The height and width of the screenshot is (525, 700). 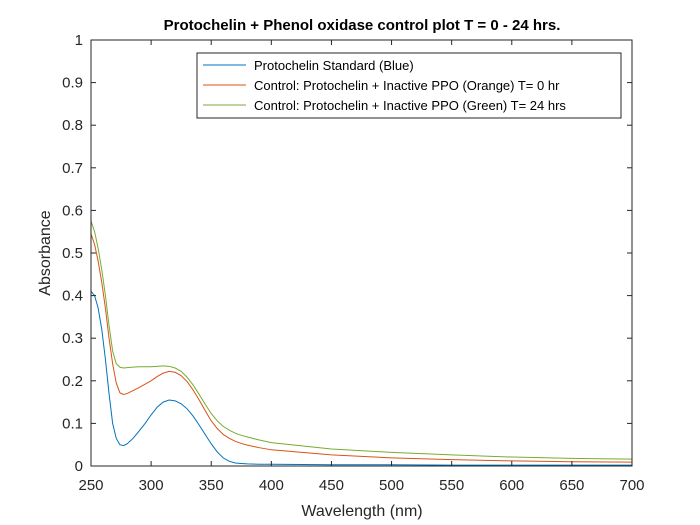 What do you see at coordinates (79, 466) in the screenshot?
I see `y-tick-label: 0` at bounding box center [79, 466].